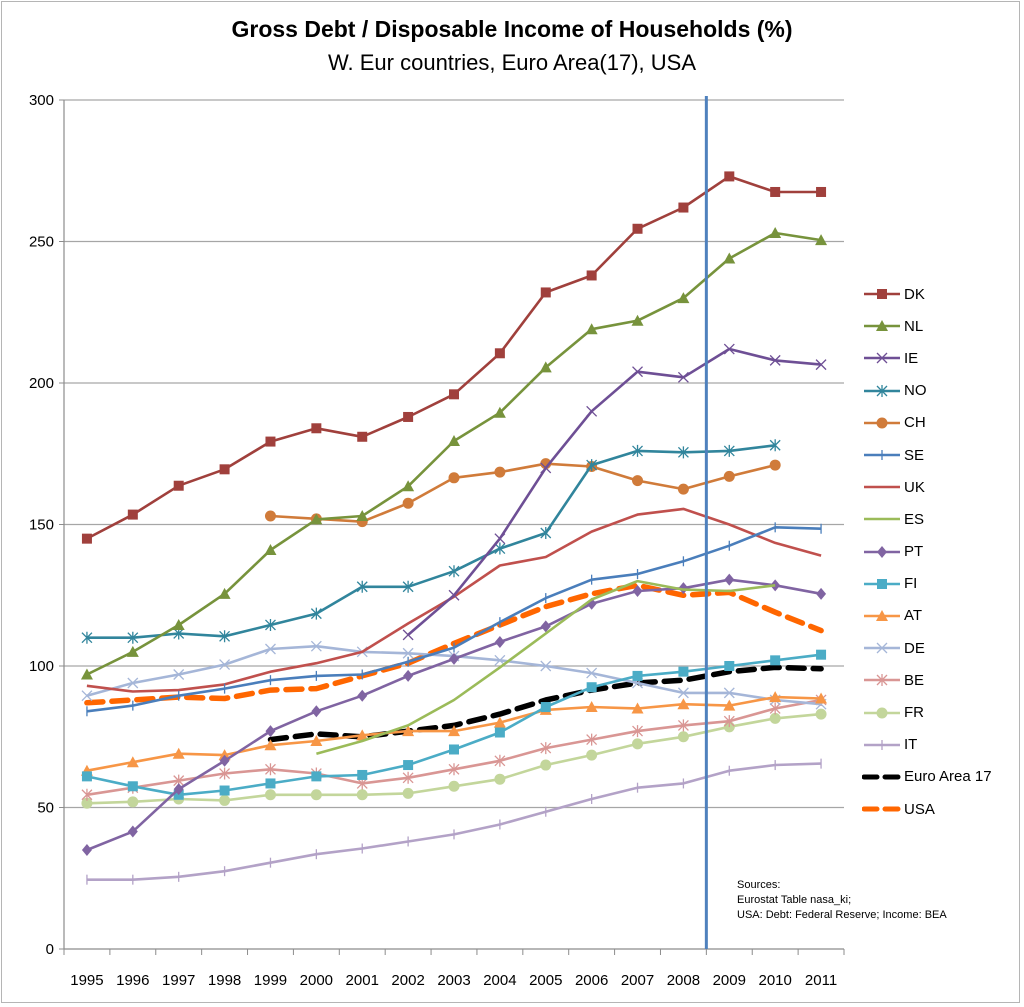 This screenshot has height=1007, width=1024. Describe the element at coordinates (45, 808) in the screenshot. I see `y-tick-label: 50` at that location.